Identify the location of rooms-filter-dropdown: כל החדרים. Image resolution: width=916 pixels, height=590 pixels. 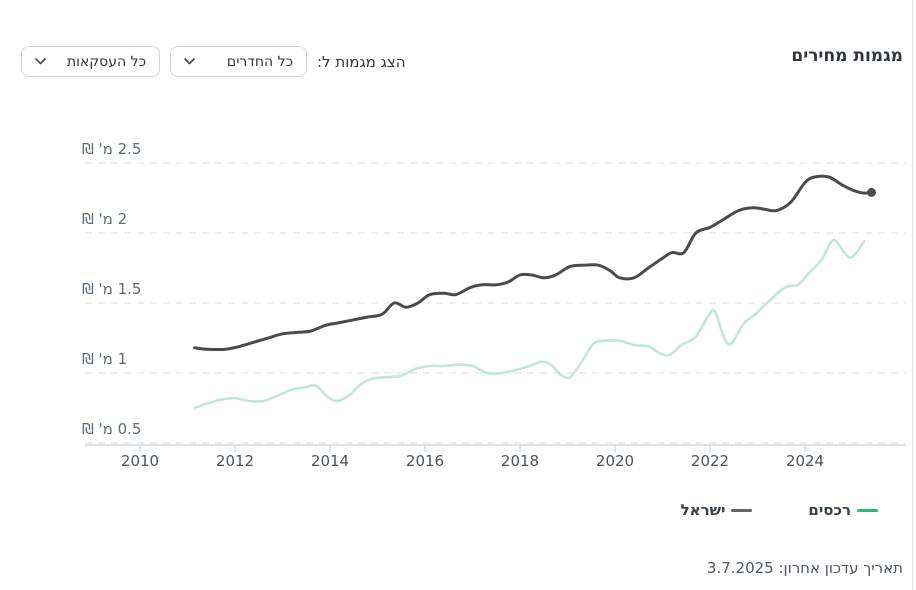
(238, 61).